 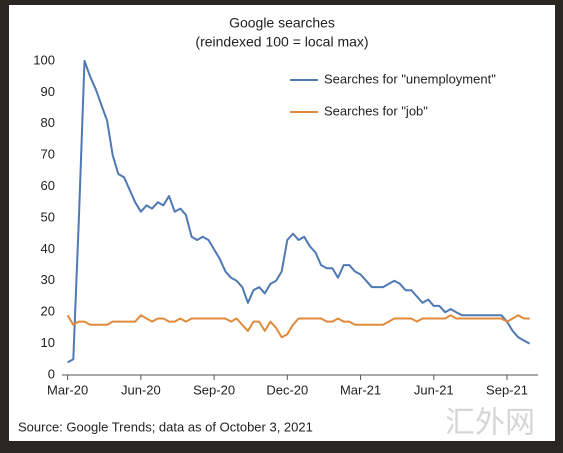 What do you see at coordinates (360, 389) in the screenshot?
I see `x-tick-label: Mar-21` at bounding box center [360, 389].